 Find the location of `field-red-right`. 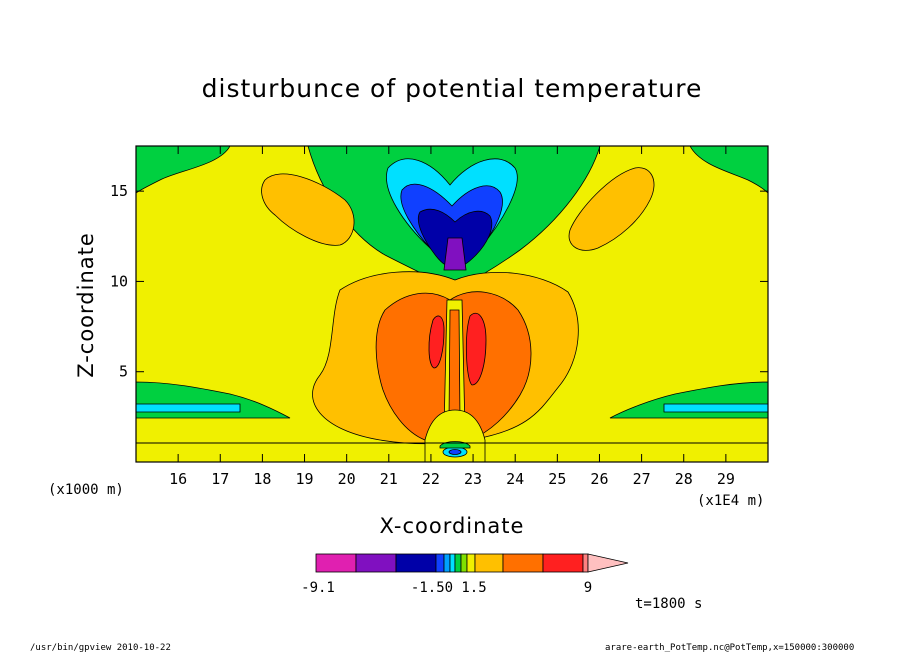

field-red-right is located at coordinates (476, 349).